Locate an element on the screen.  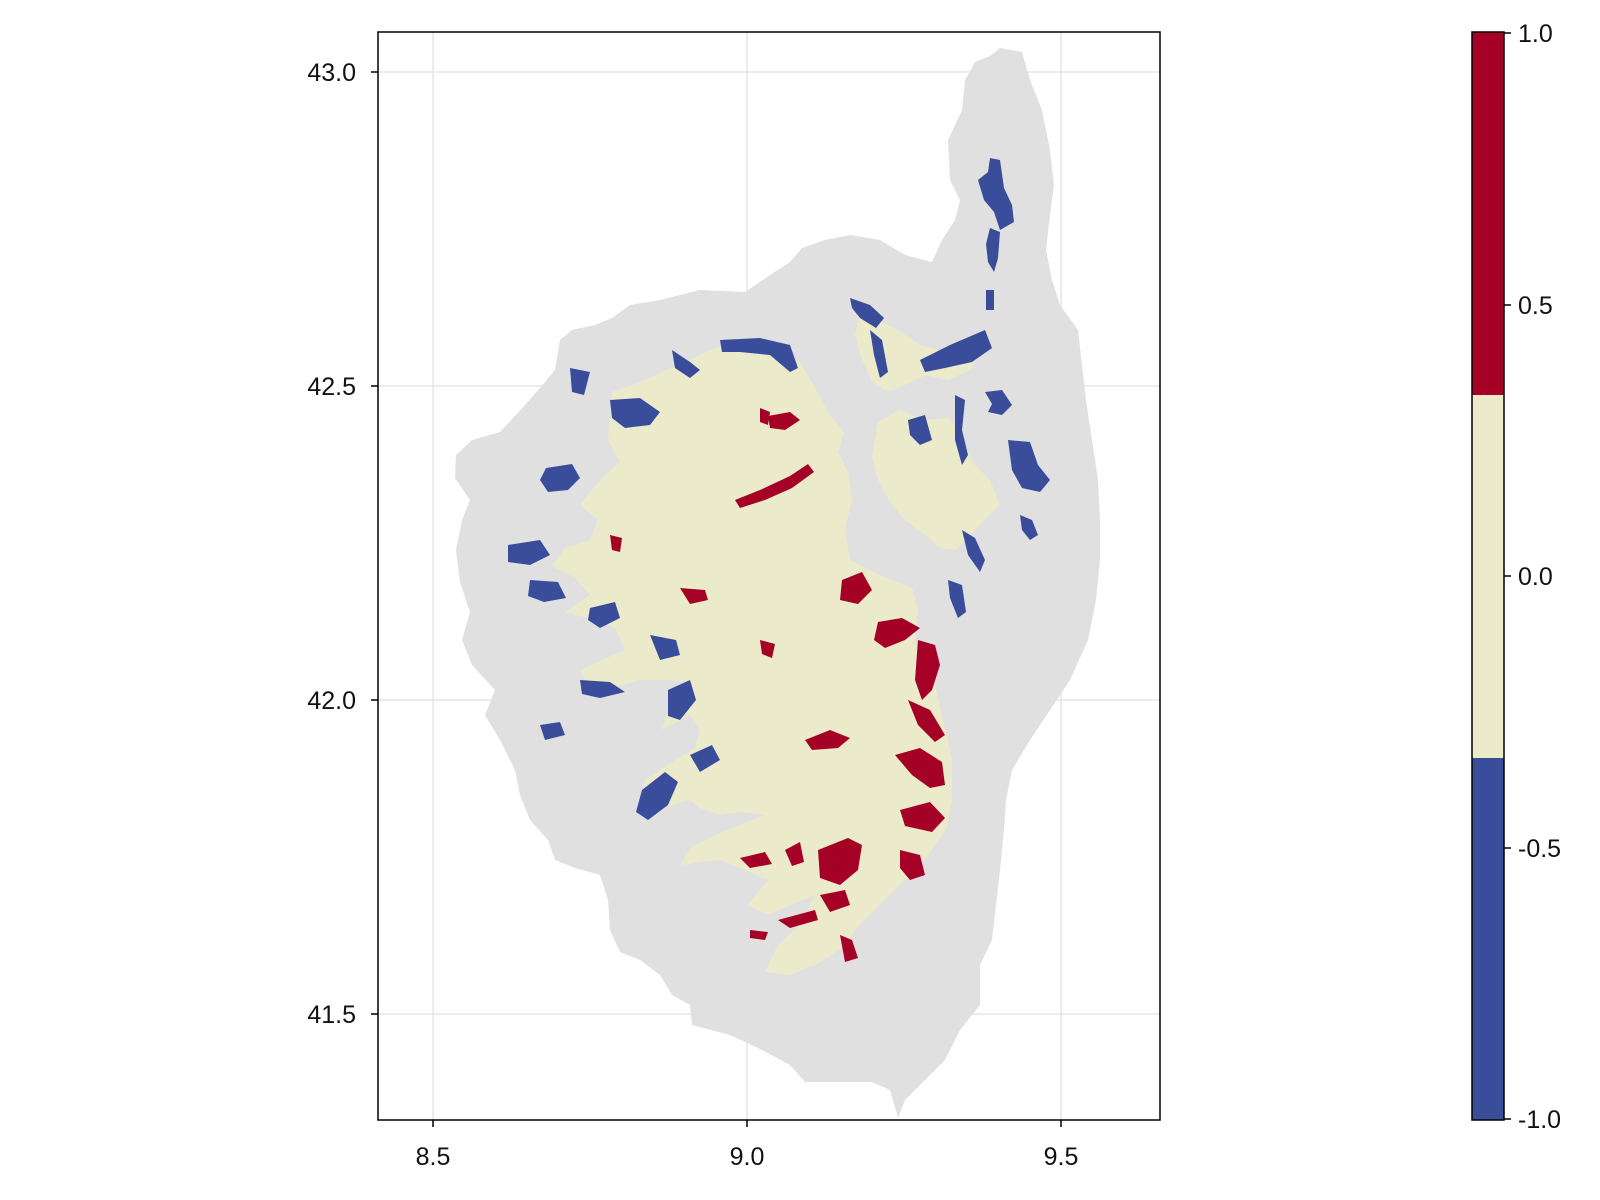
neutral-region-main is located at coordinates (752, 658).